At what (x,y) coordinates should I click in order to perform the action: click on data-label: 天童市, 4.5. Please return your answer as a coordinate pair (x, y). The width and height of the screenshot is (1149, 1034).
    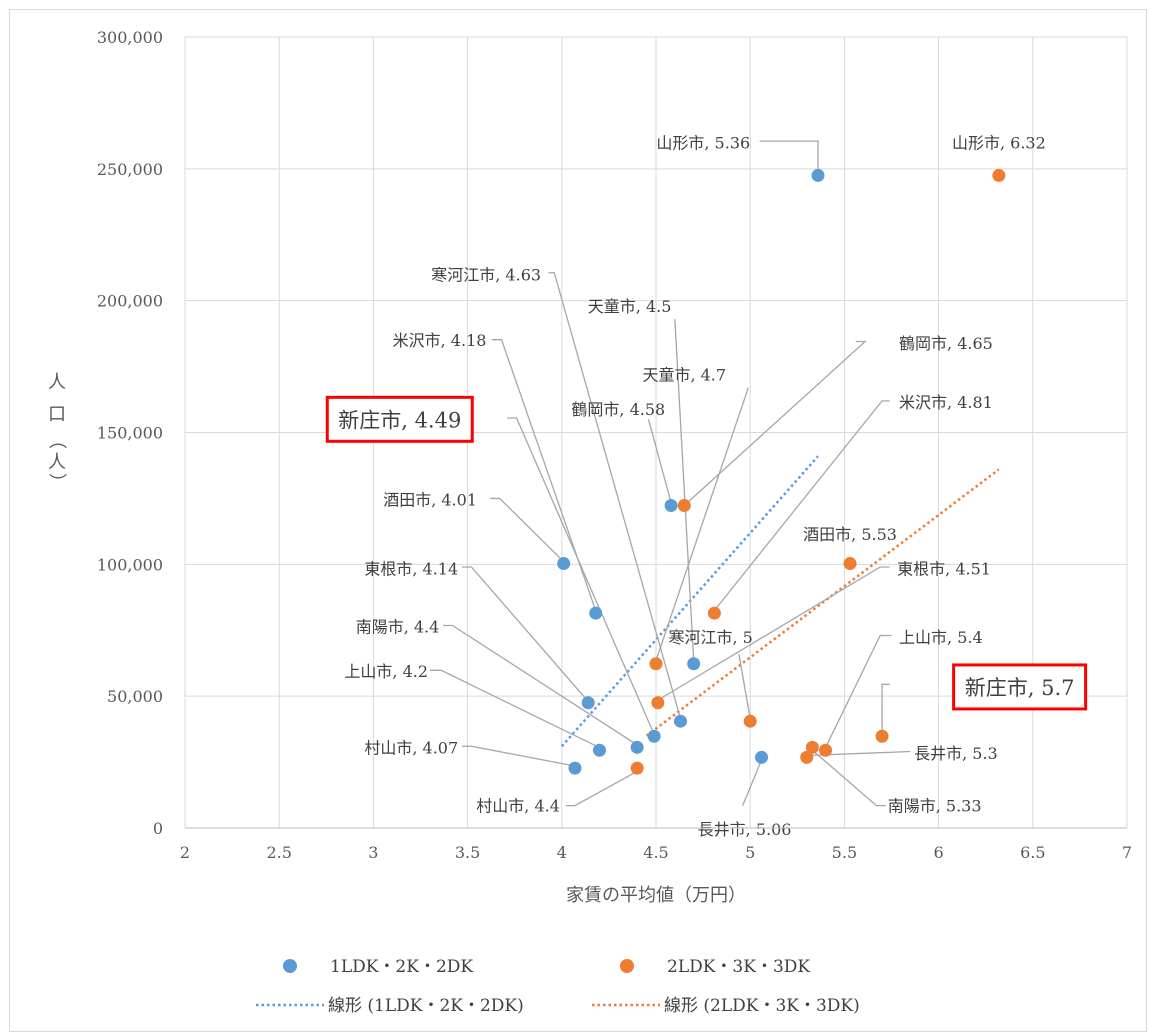
    Looking at the image, I should click on (630, 306).